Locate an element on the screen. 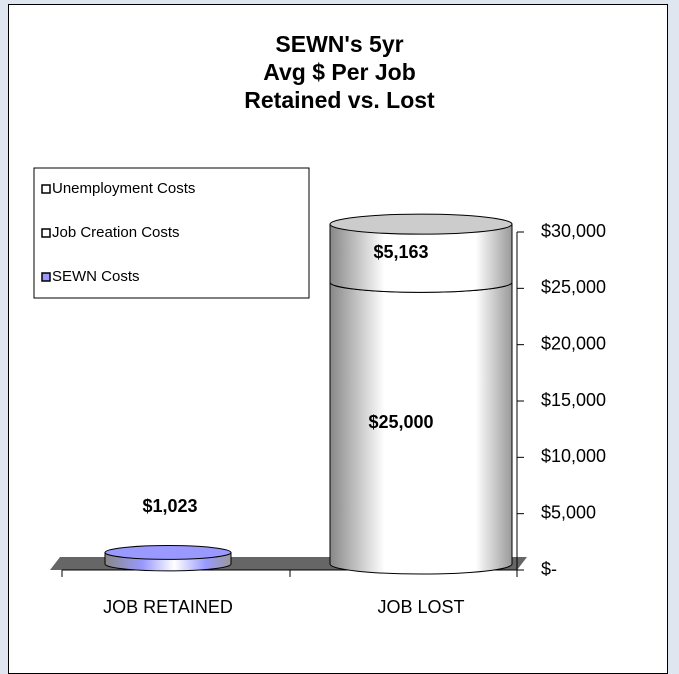  y-tick-label: $20,000 is located at coordinates (573, 343).